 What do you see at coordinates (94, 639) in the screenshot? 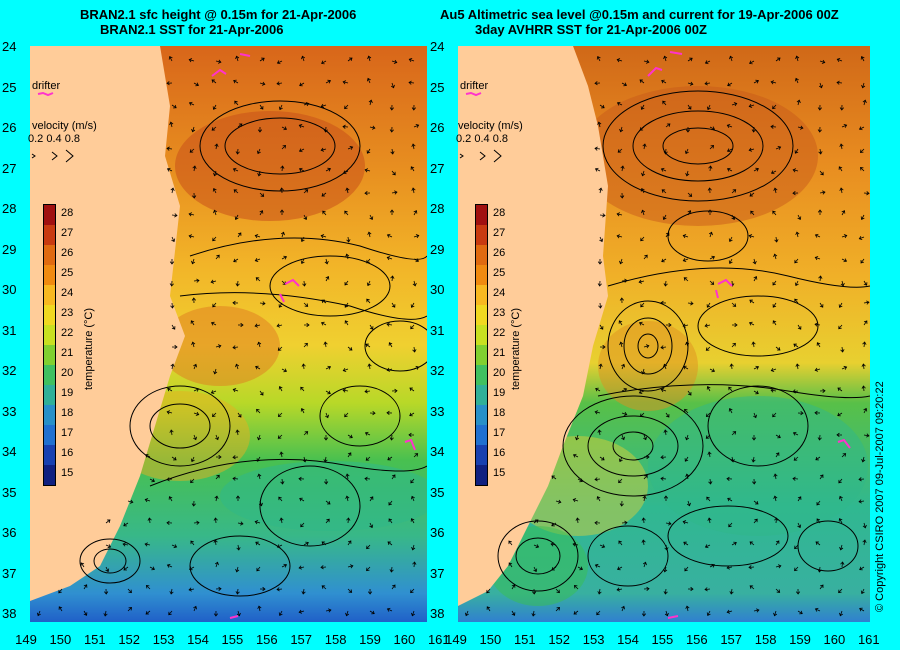
I see `longitude-tick-label: 151` at bounding box center [94, 639].